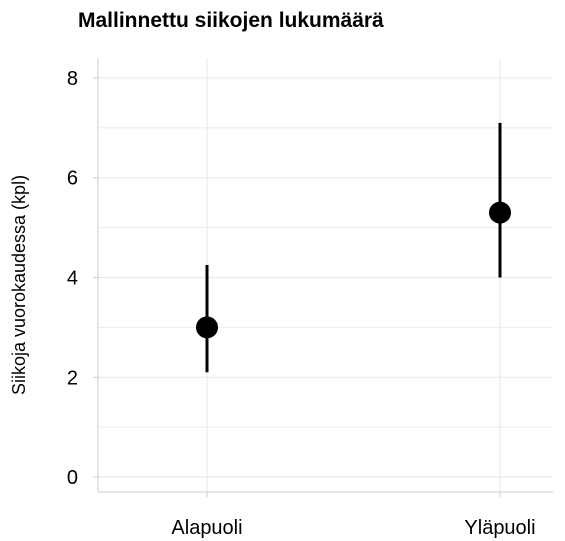  I want to click on x-tick-label: Alapuoli, so click(206, 528).